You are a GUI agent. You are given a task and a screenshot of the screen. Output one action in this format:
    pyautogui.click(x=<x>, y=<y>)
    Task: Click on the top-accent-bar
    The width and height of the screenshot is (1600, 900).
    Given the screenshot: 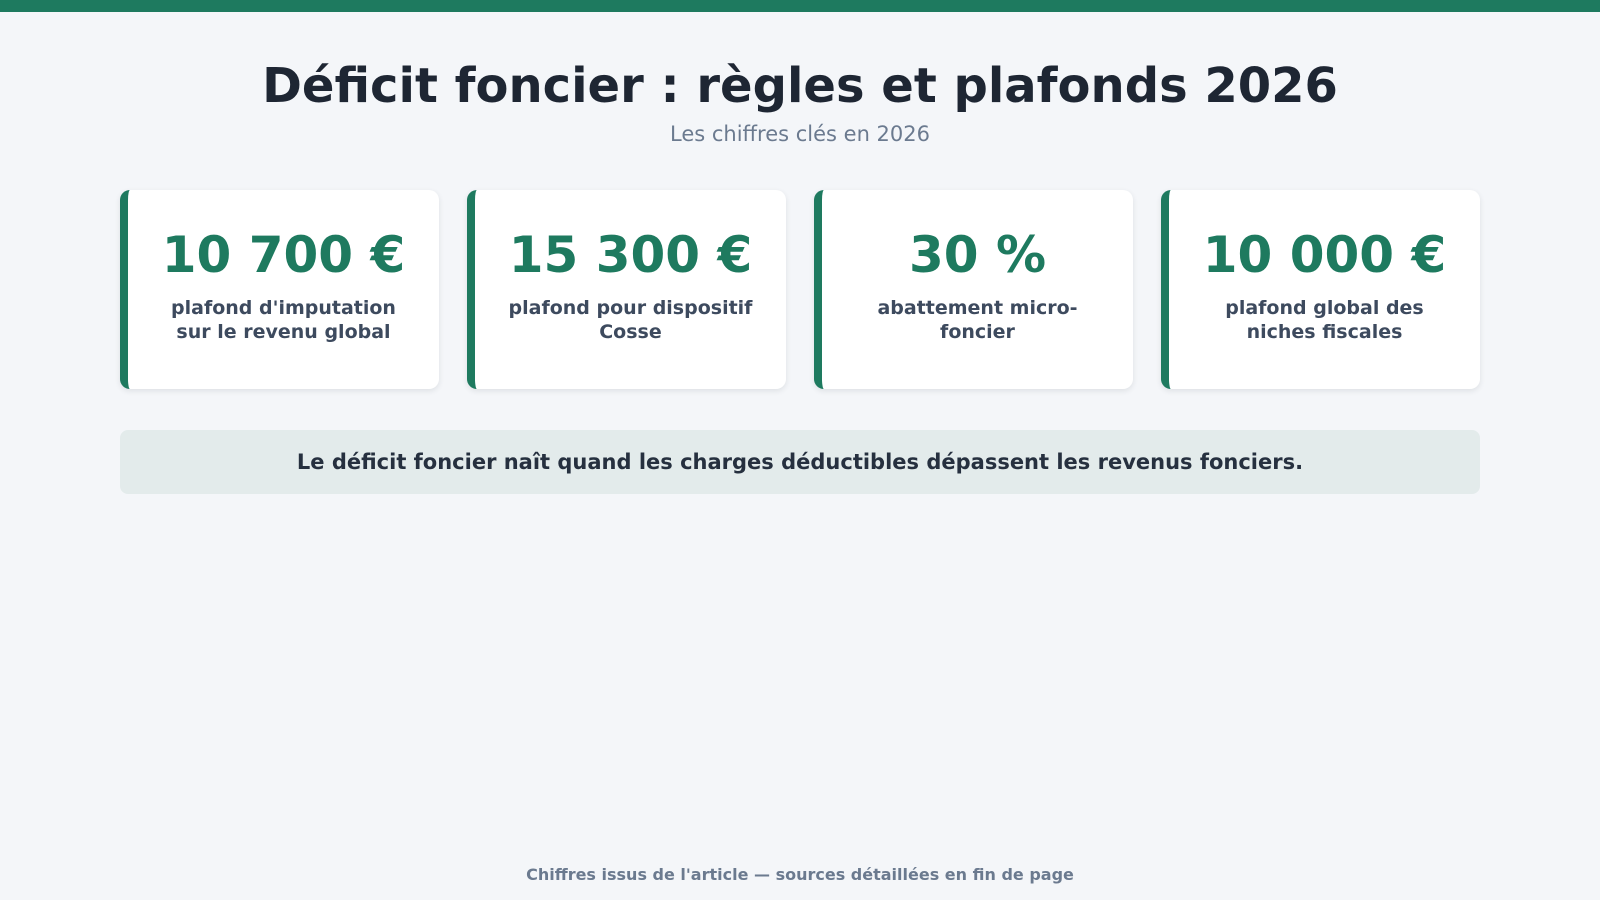 What is the action you would take?
    pyautogui.click(x=800, y=6)
    